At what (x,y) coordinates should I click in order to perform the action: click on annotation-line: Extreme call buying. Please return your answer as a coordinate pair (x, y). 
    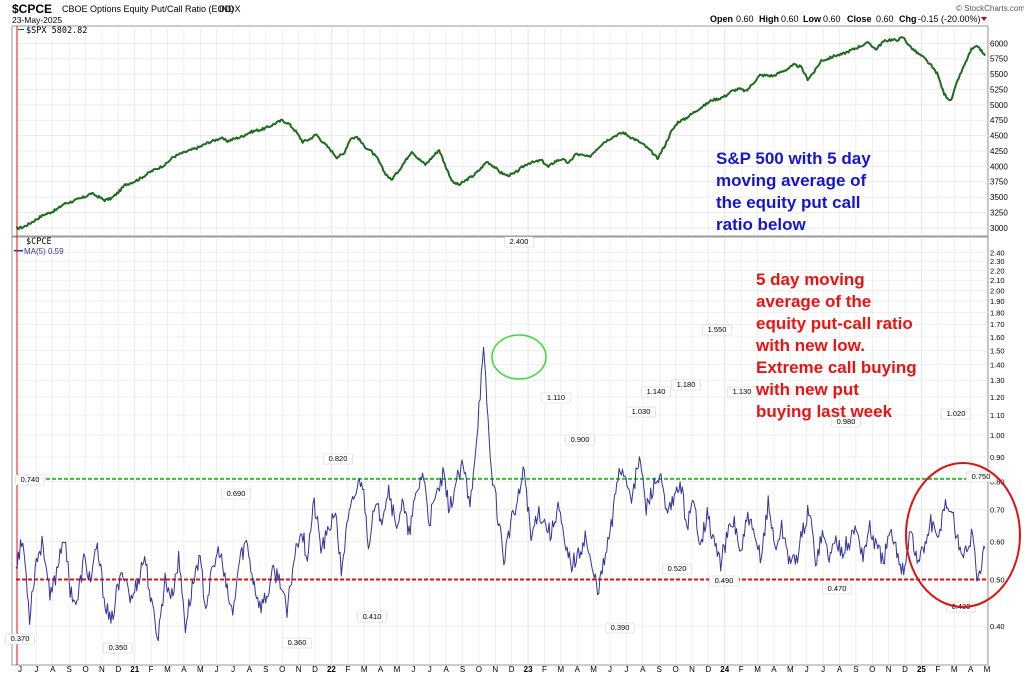
    Looking at the image, I should click on (836, 367).